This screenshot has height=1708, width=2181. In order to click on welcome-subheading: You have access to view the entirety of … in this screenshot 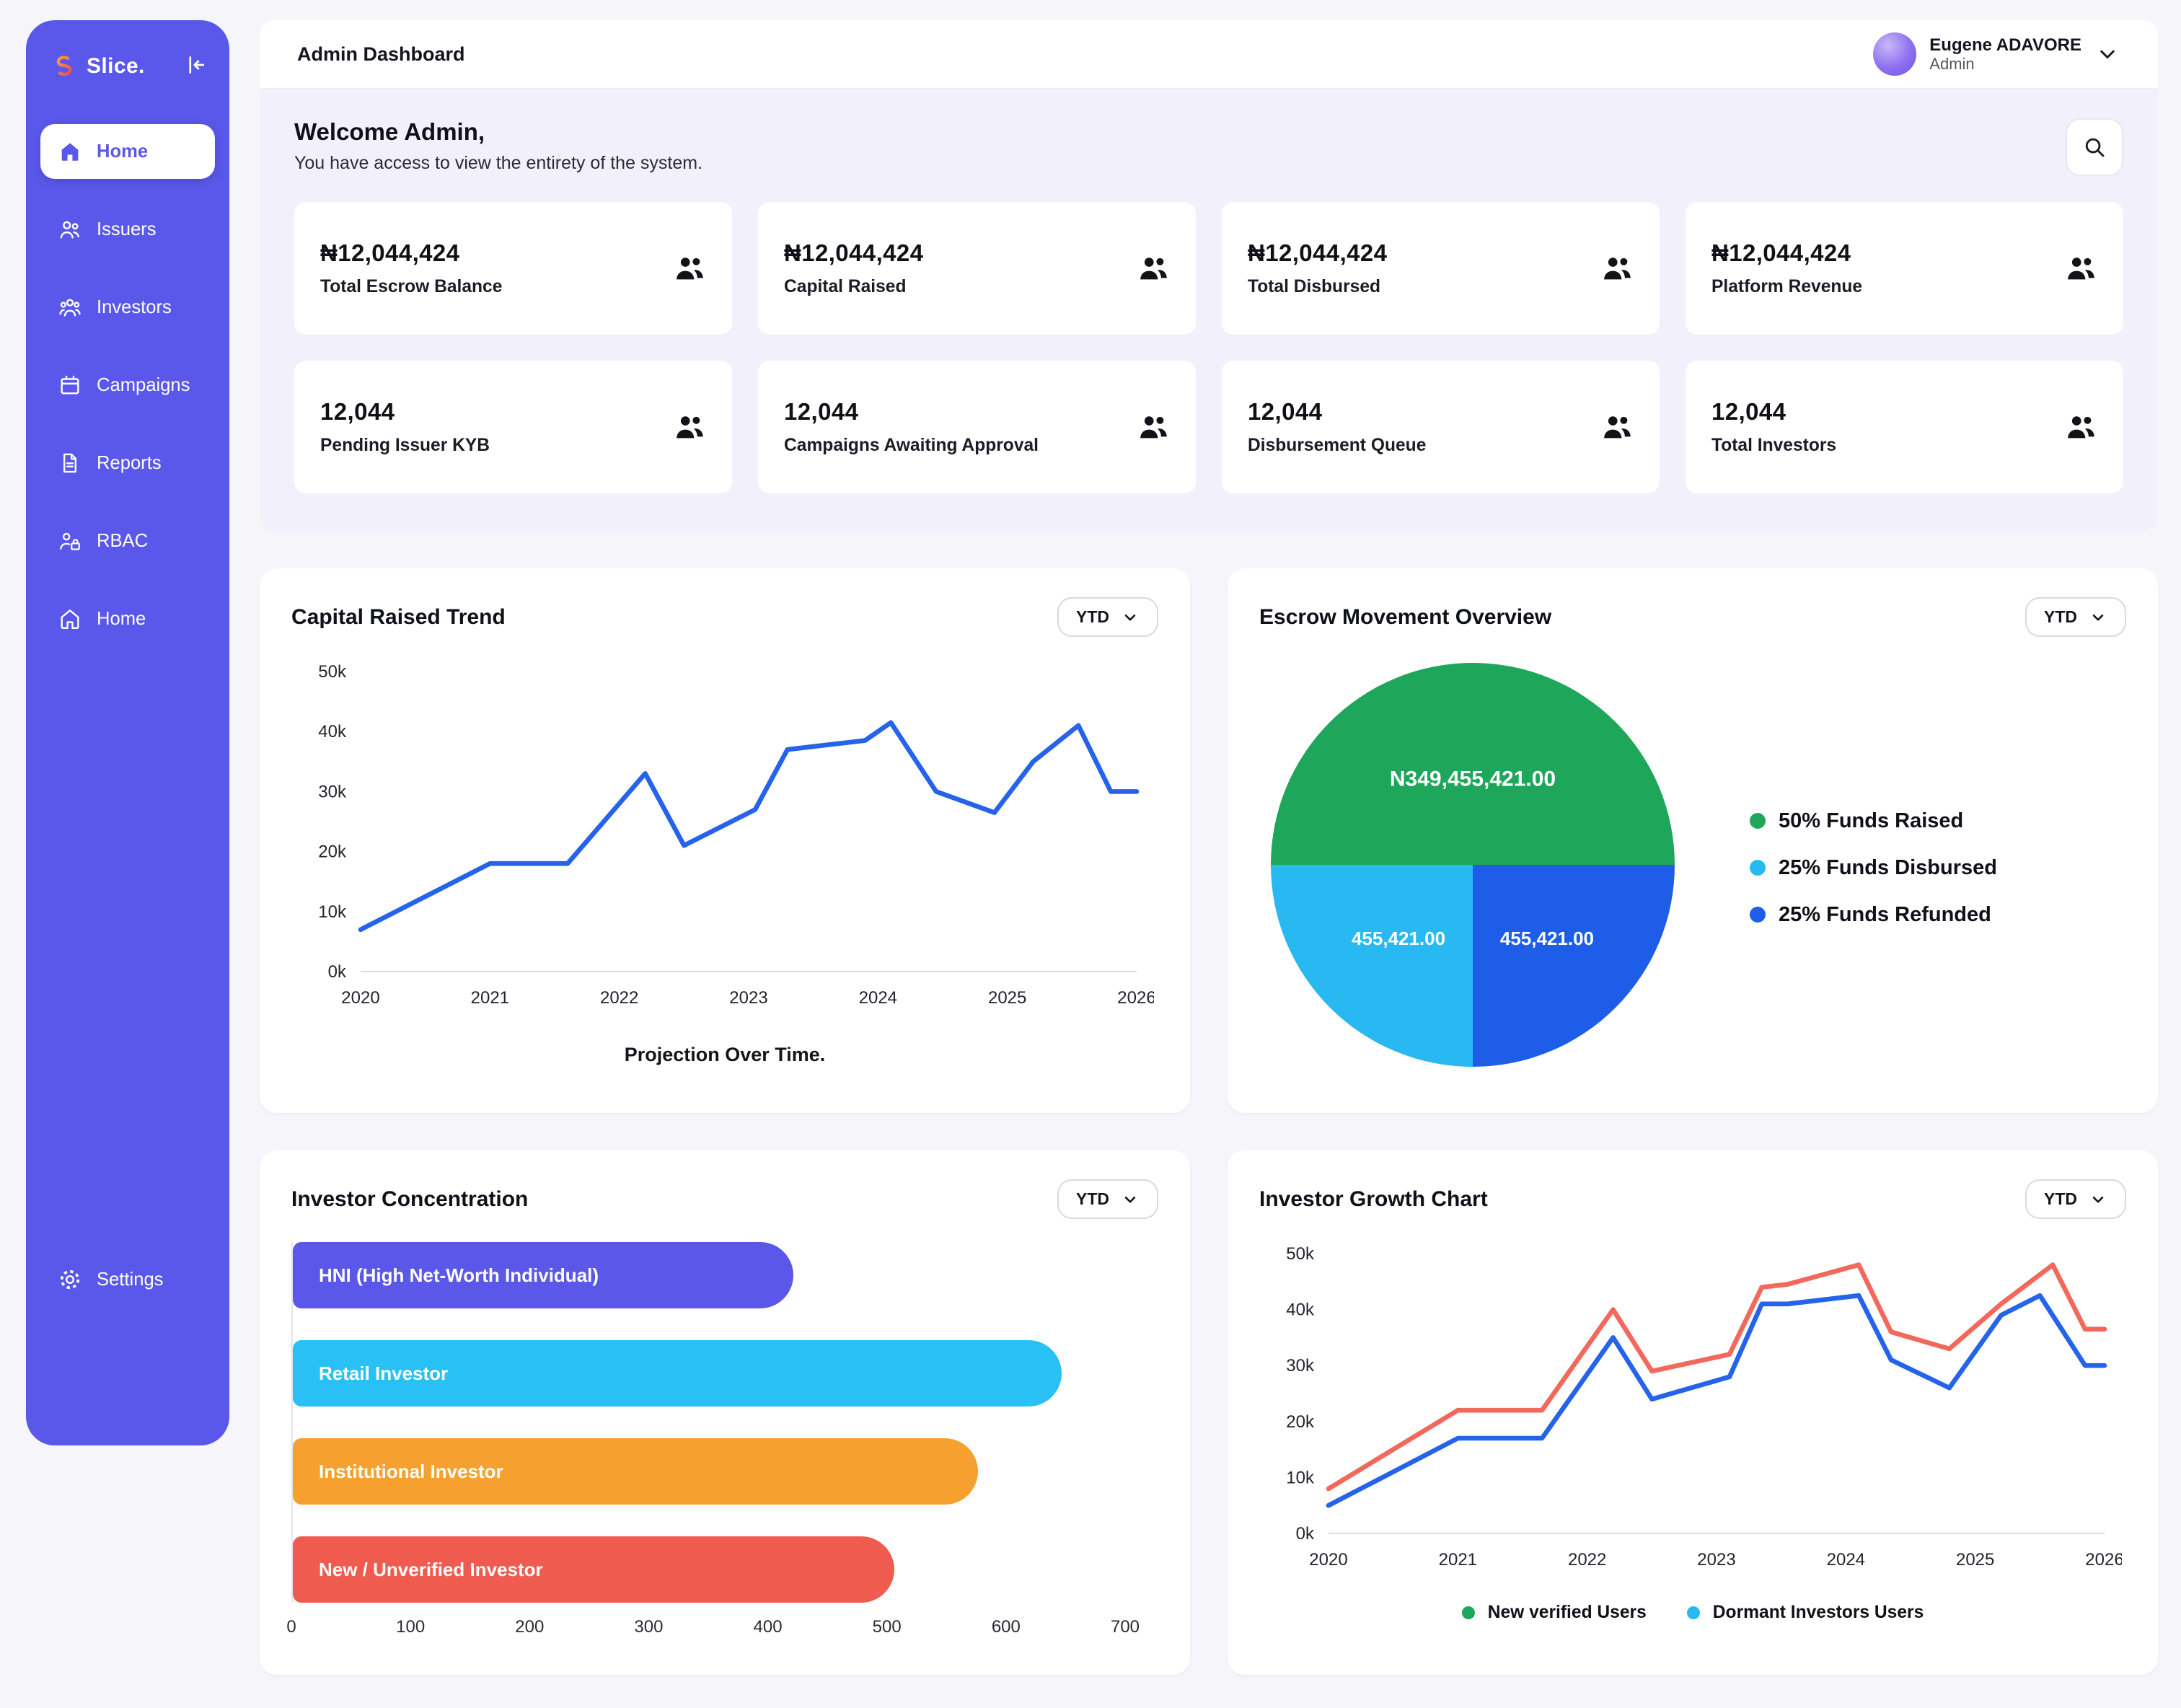, I will do `click(498, 163)`.